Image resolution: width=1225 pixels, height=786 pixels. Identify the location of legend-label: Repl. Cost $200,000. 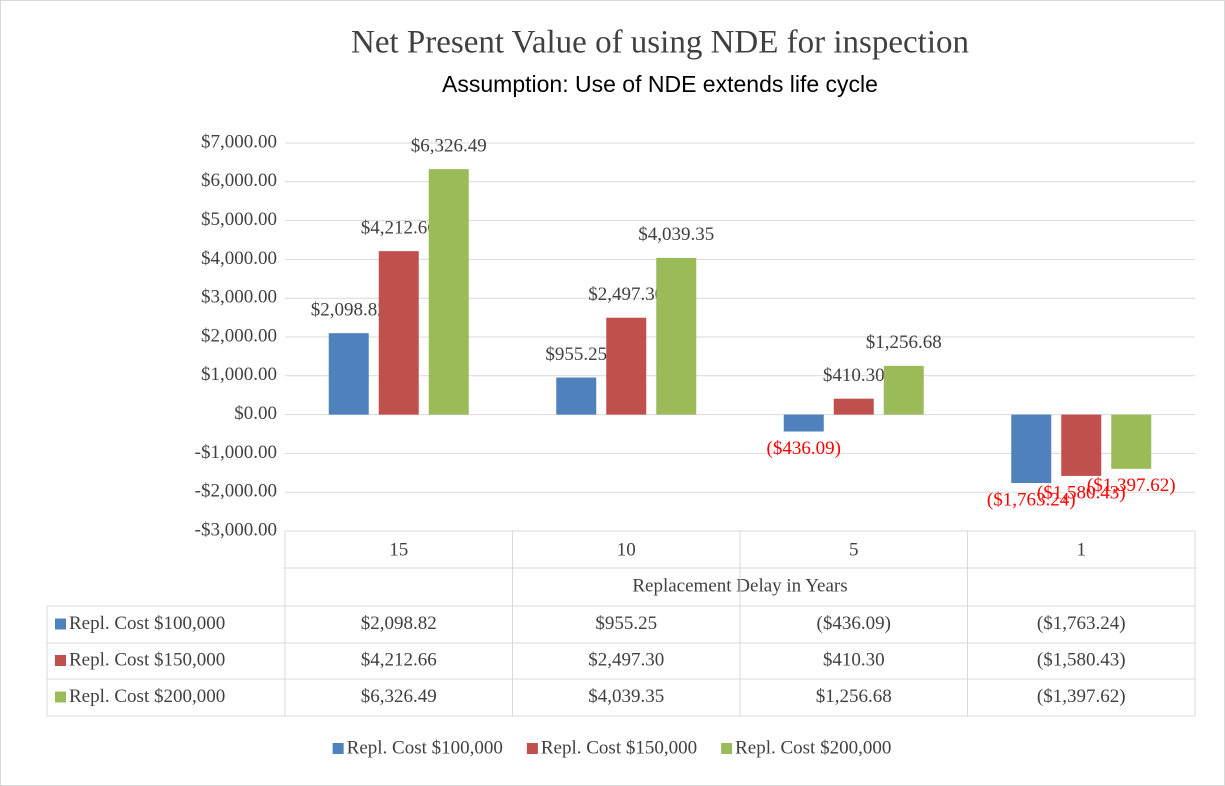
(813, 747).